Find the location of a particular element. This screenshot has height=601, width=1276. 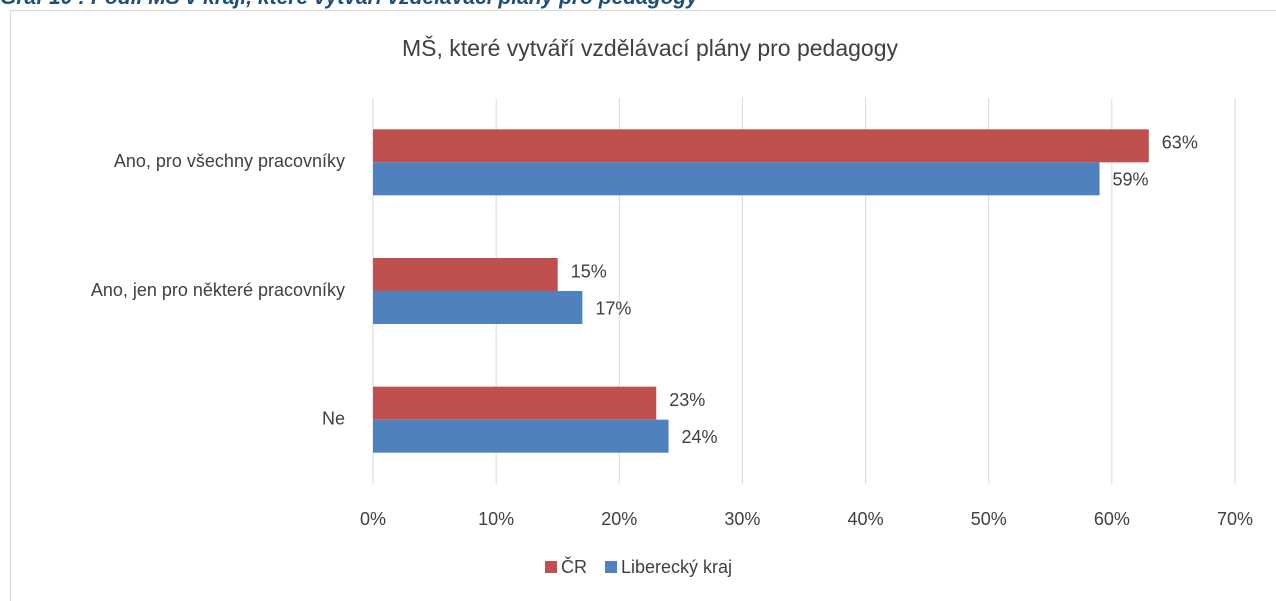

x-tick-label: 60% is located at coordinates (1112, 519).